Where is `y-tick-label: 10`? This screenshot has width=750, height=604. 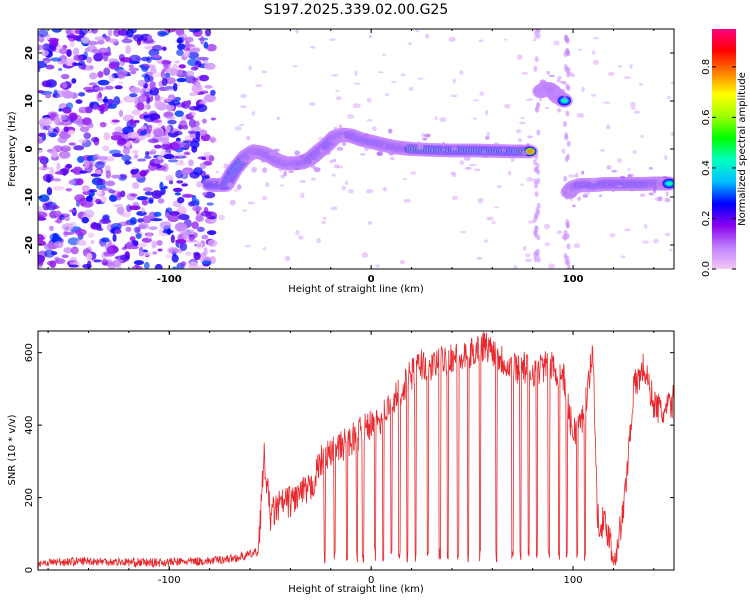 y-tick-label: 10 is located at coordinates (29, 101).